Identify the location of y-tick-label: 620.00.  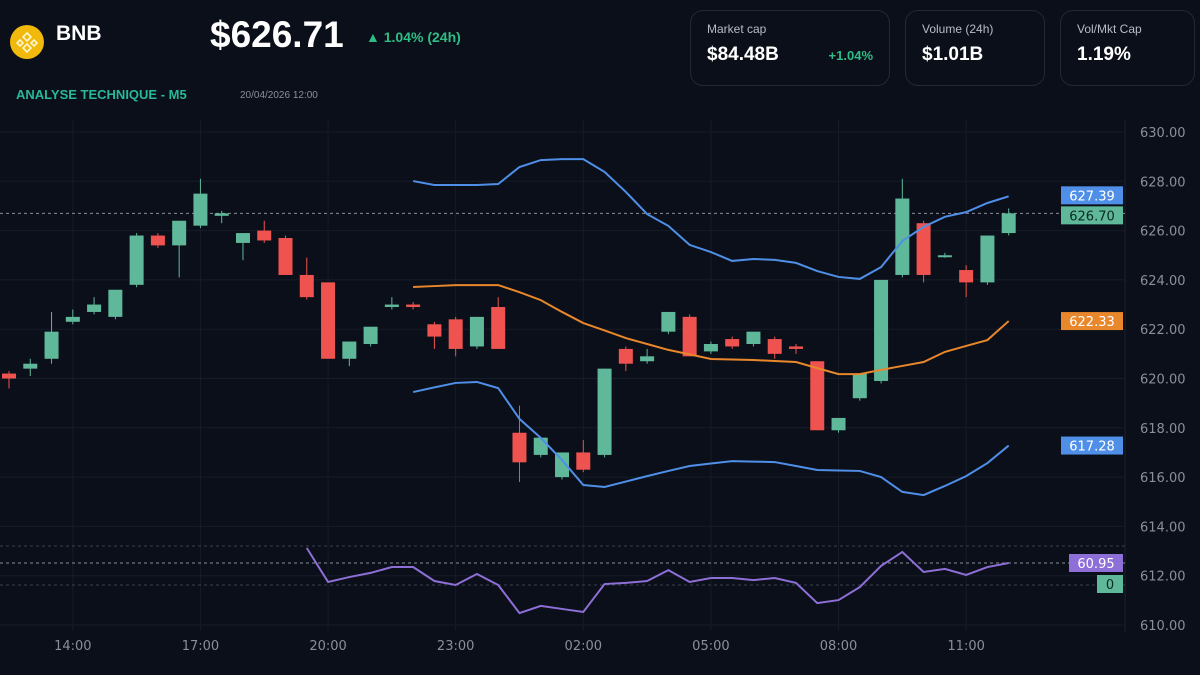
(1163, 380).